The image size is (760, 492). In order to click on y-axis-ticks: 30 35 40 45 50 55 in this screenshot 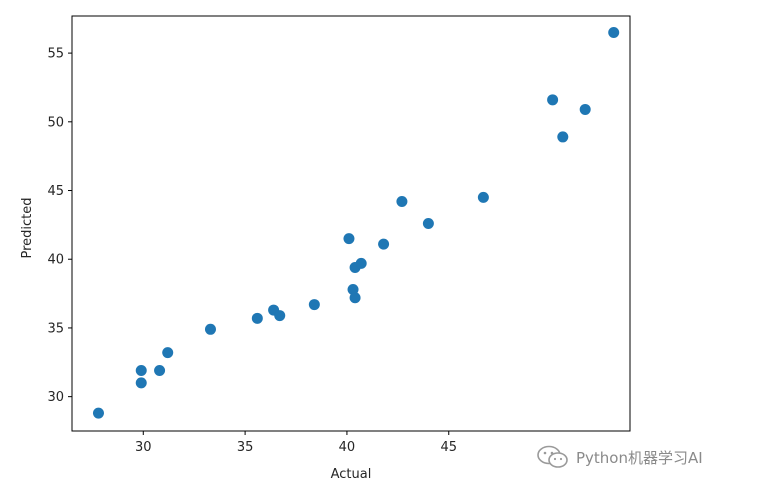, I will do `click(59, 226)`.